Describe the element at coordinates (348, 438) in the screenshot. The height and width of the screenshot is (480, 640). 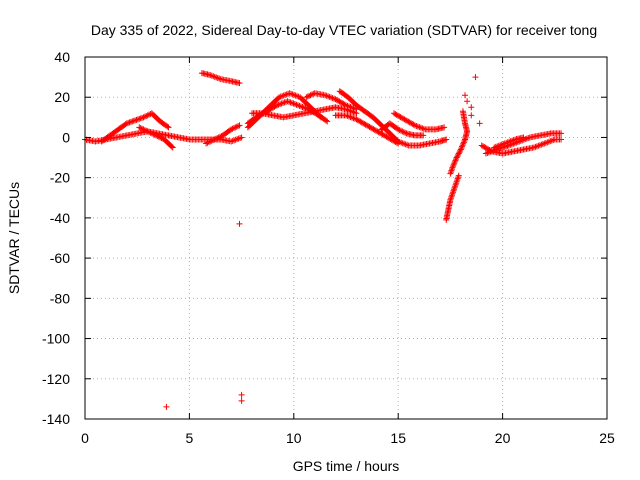
I see `x-tick-labels: 0 5 10 15 20 25` at that location.